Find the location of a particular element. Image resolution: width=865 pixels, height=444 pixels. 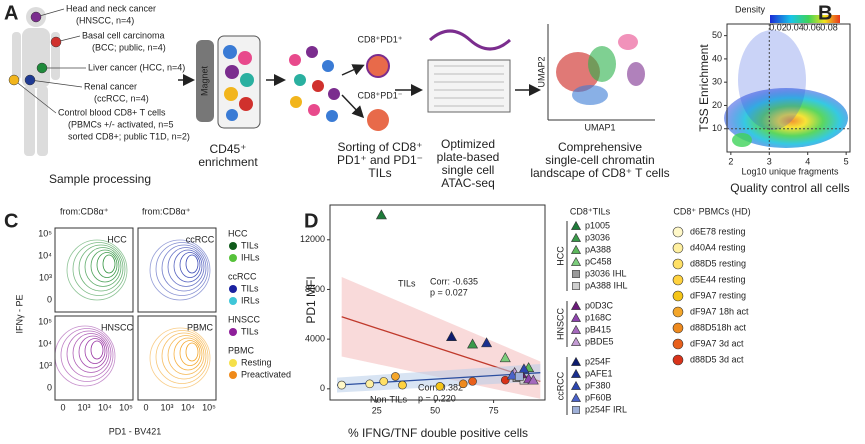

y-tick-label: 12000 is located at coordinates (312, 239).